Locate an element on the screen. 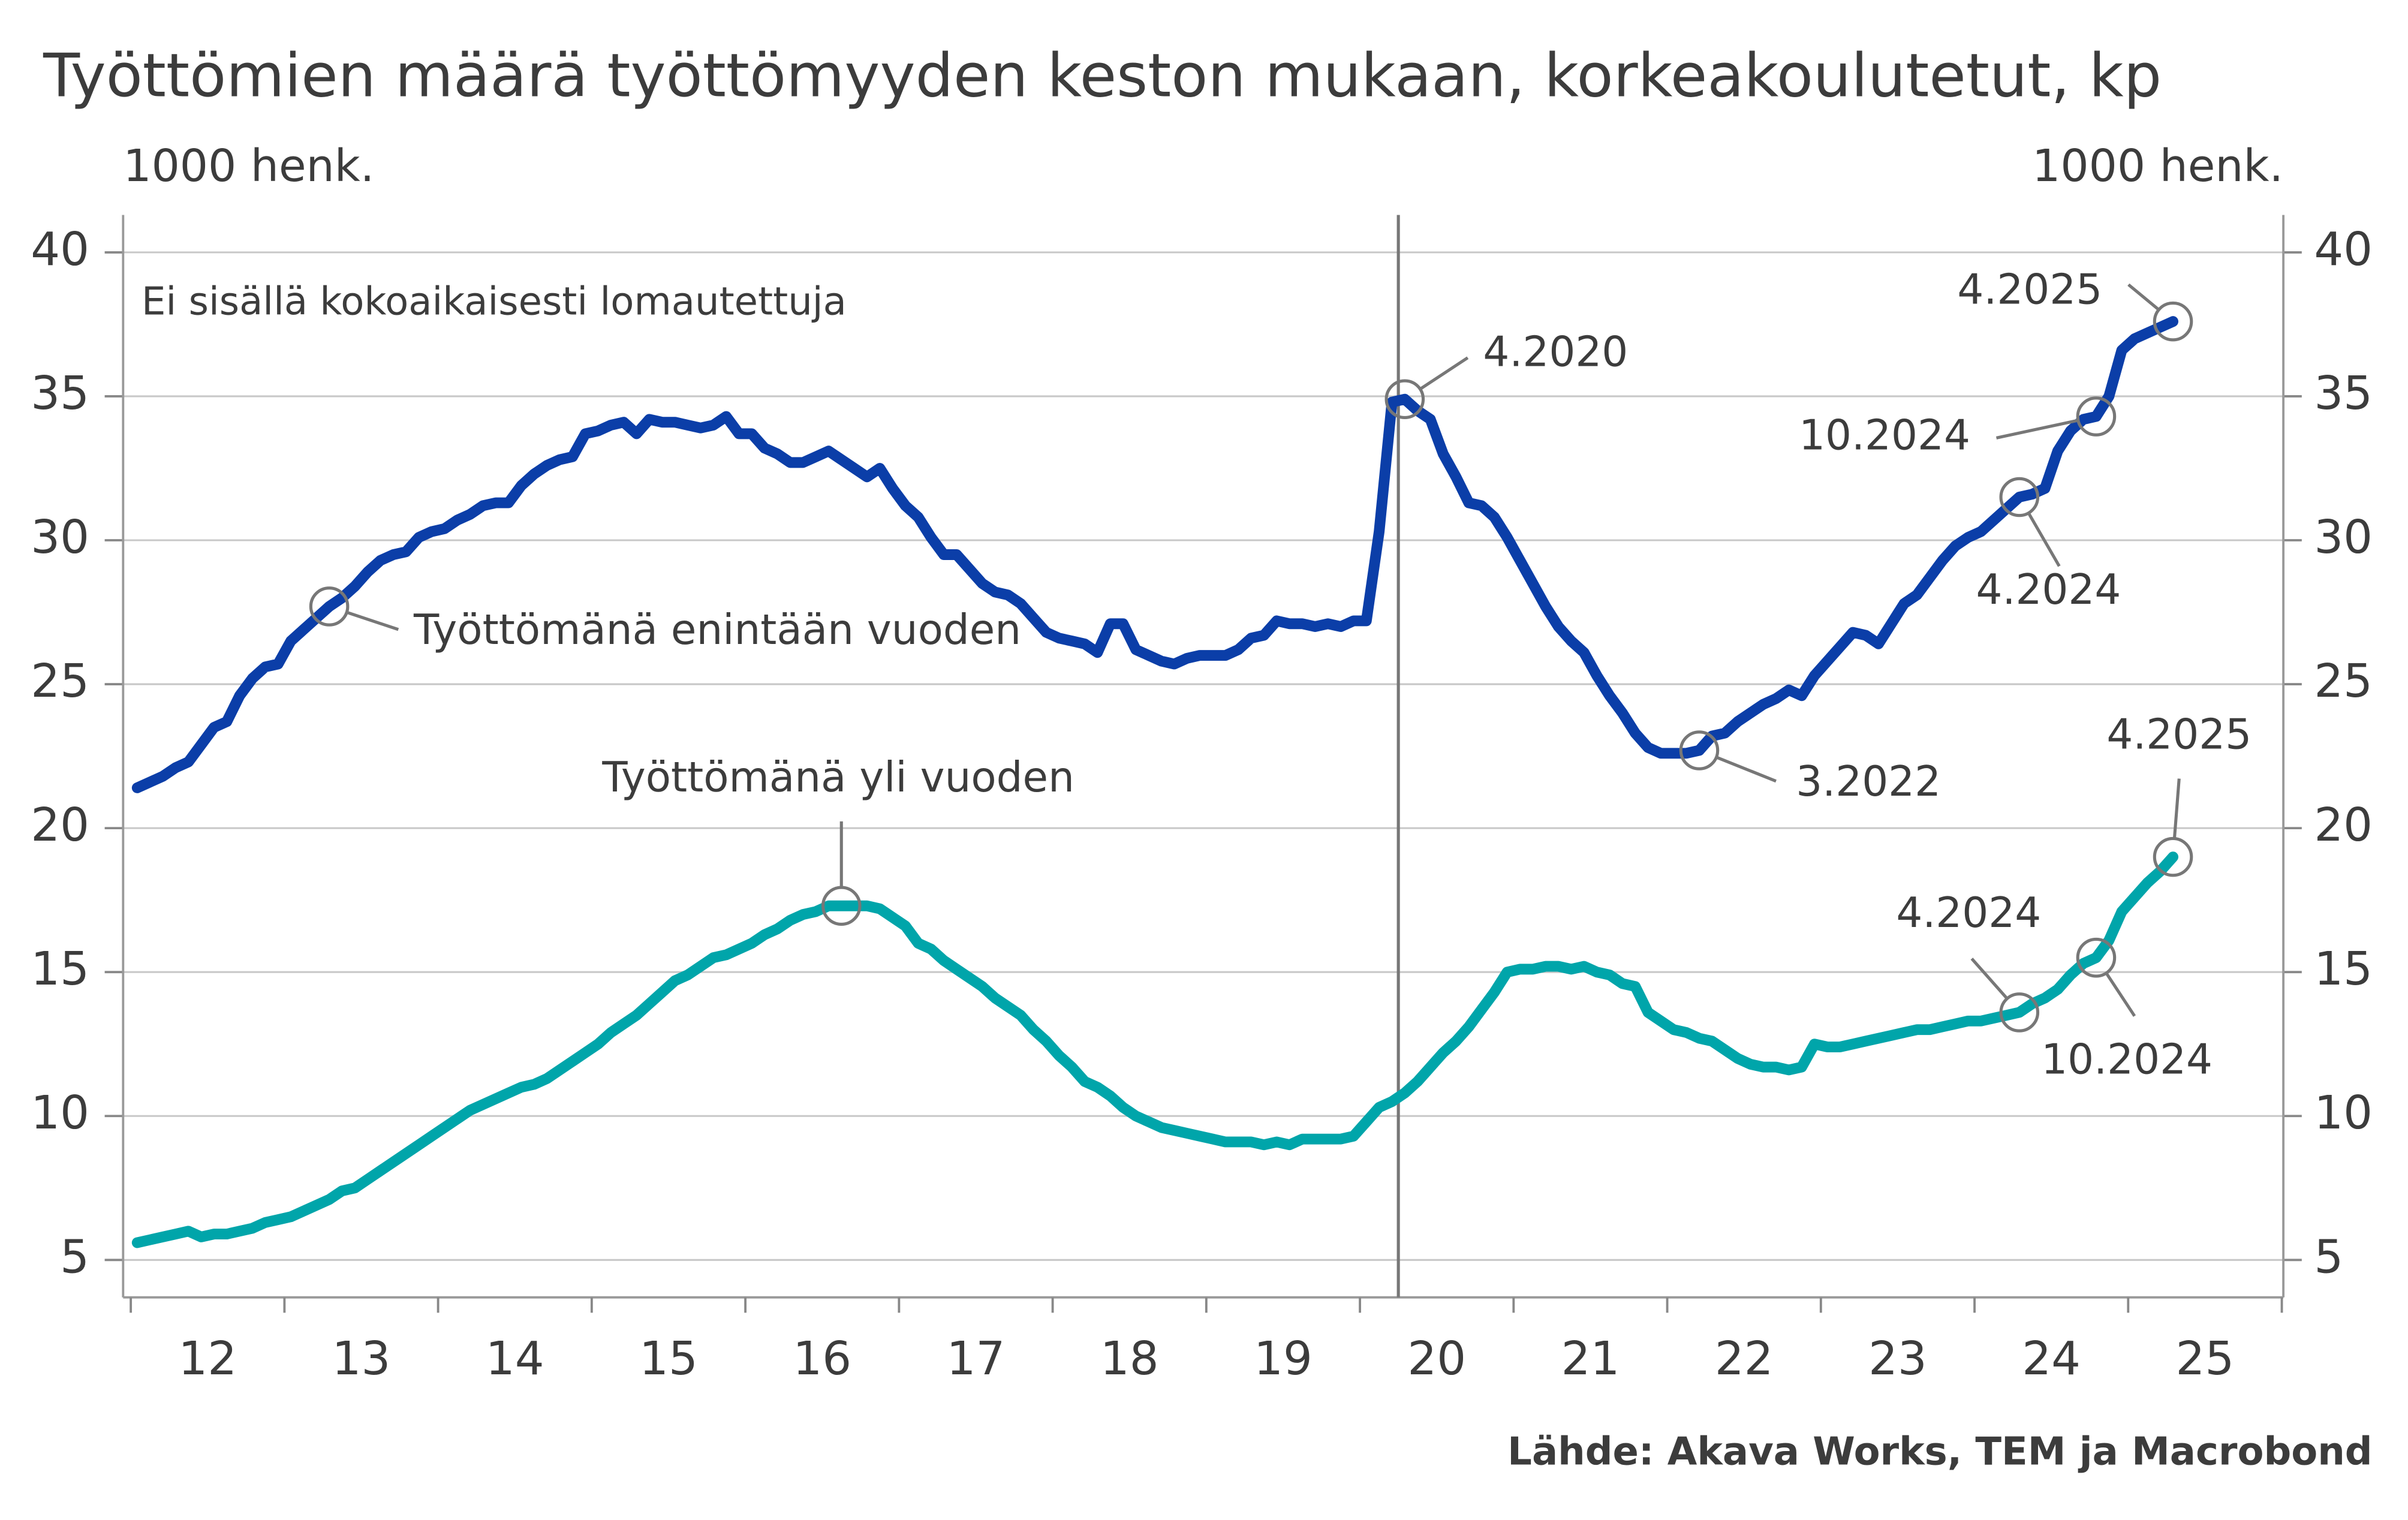 The width and height of the screenshot is (2408, 1520). y2-tick-label: 40 is located at coordinates (2343, 249).